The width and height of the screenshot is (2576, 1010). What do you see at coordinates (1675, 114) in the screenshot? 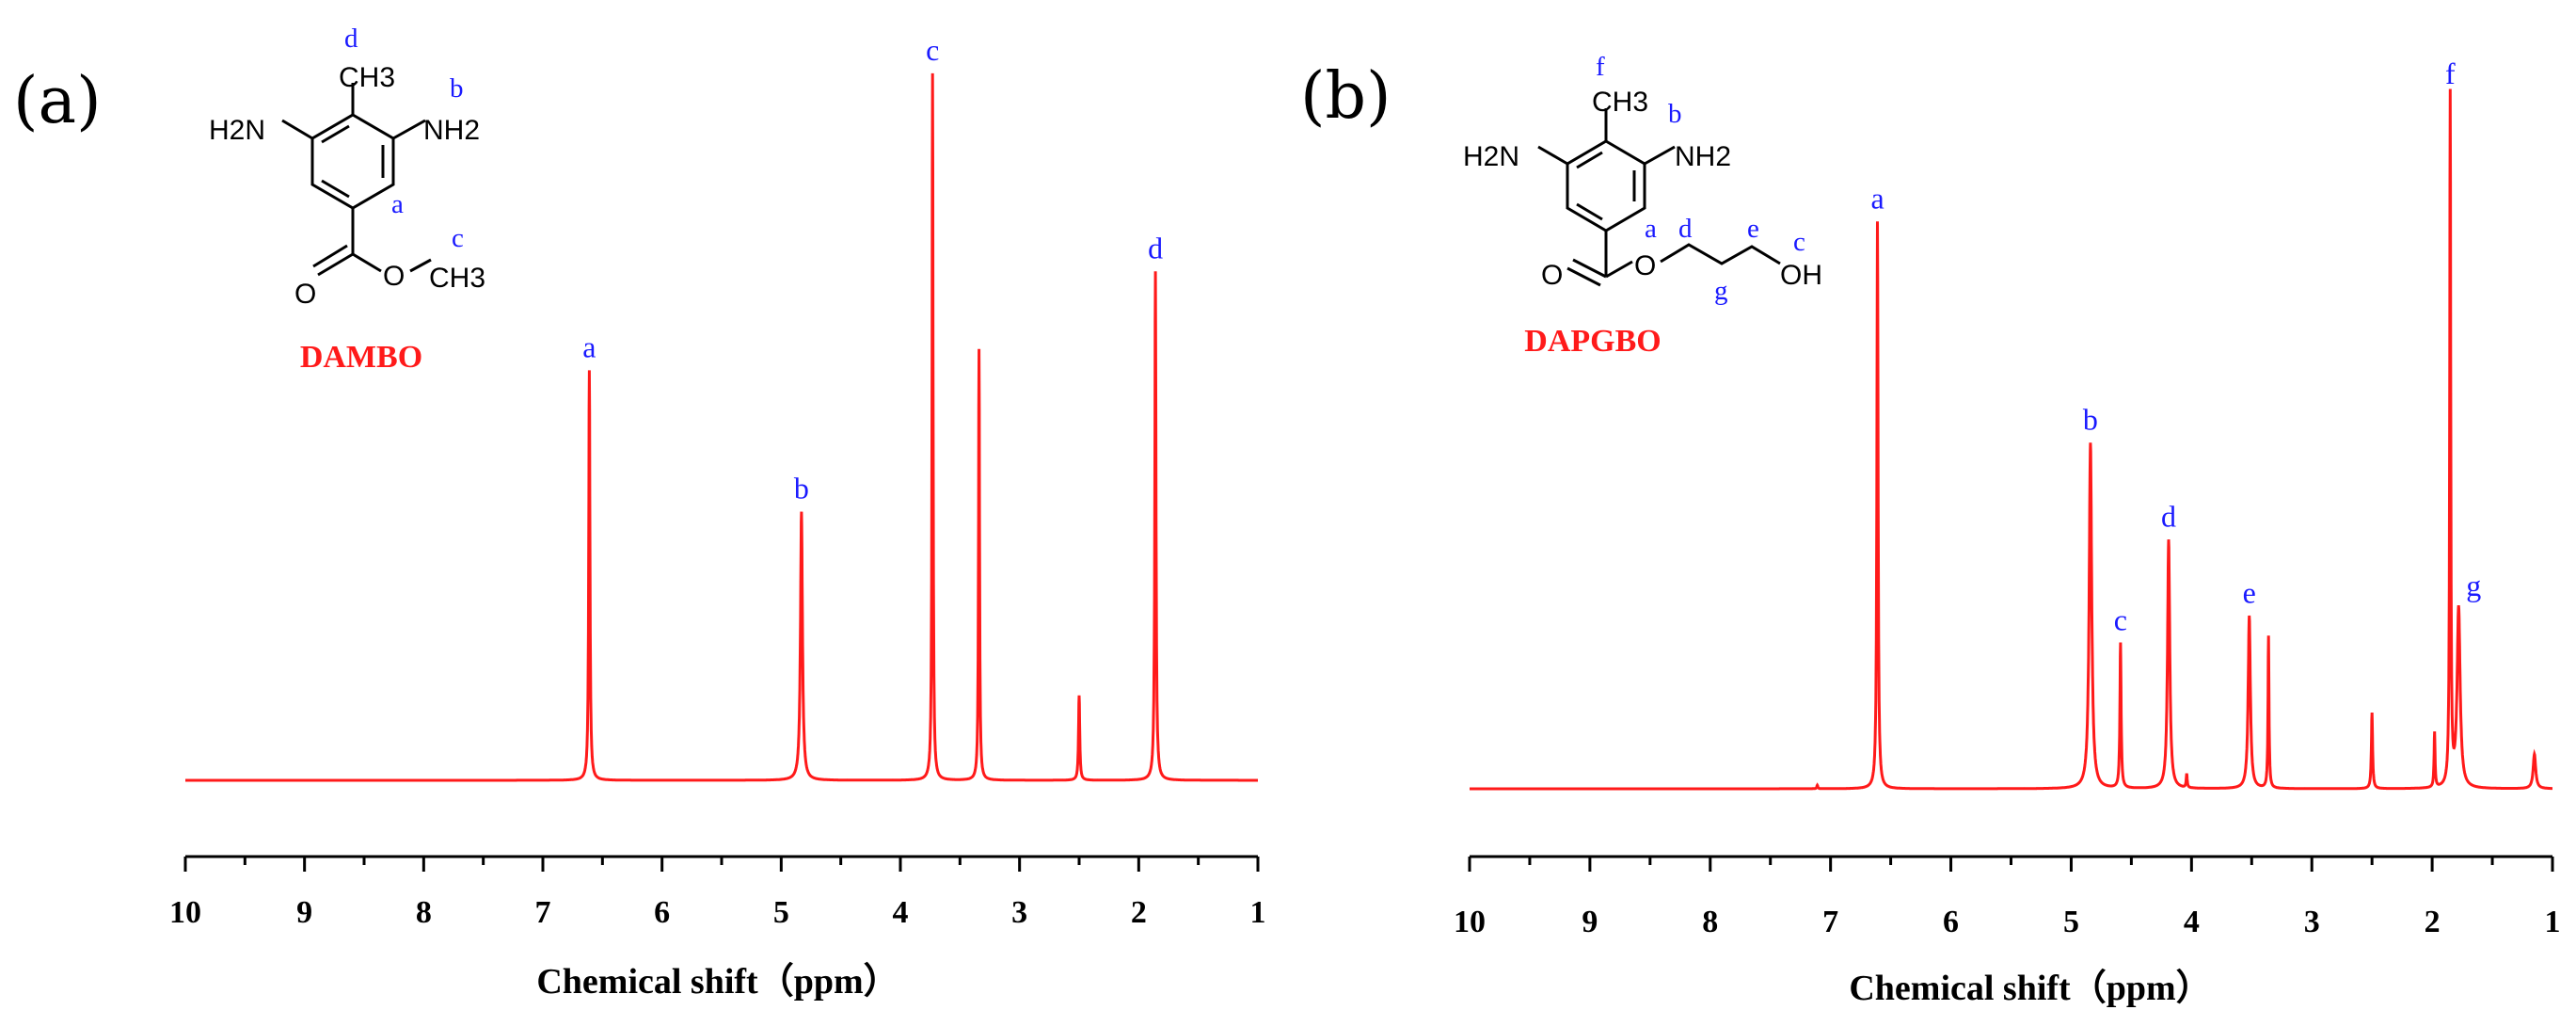
I see `site-label-b-b: b` at bounding box center [1675, 114].